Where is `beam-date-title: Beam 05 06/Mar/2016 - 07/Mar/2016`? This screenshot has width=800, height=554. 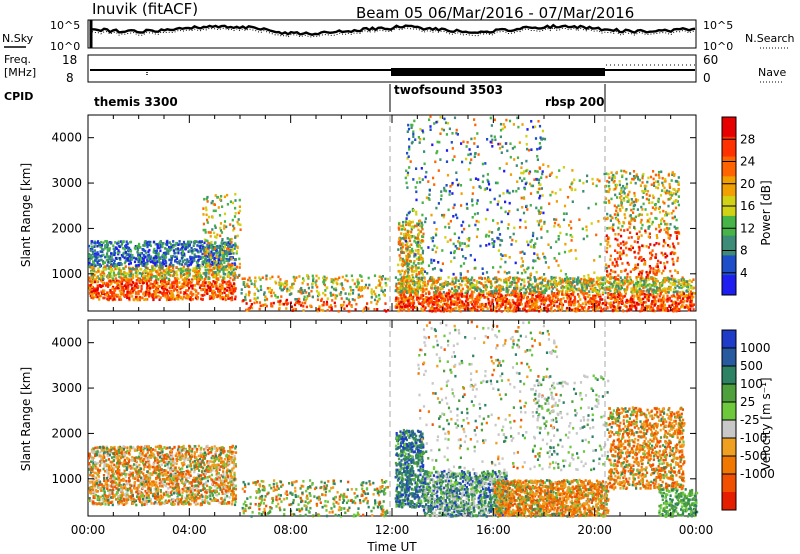 beam-date-title: Beam 05 06/Mar/2016 - 07/Mar/2016 is located at coordinates (495, 13).